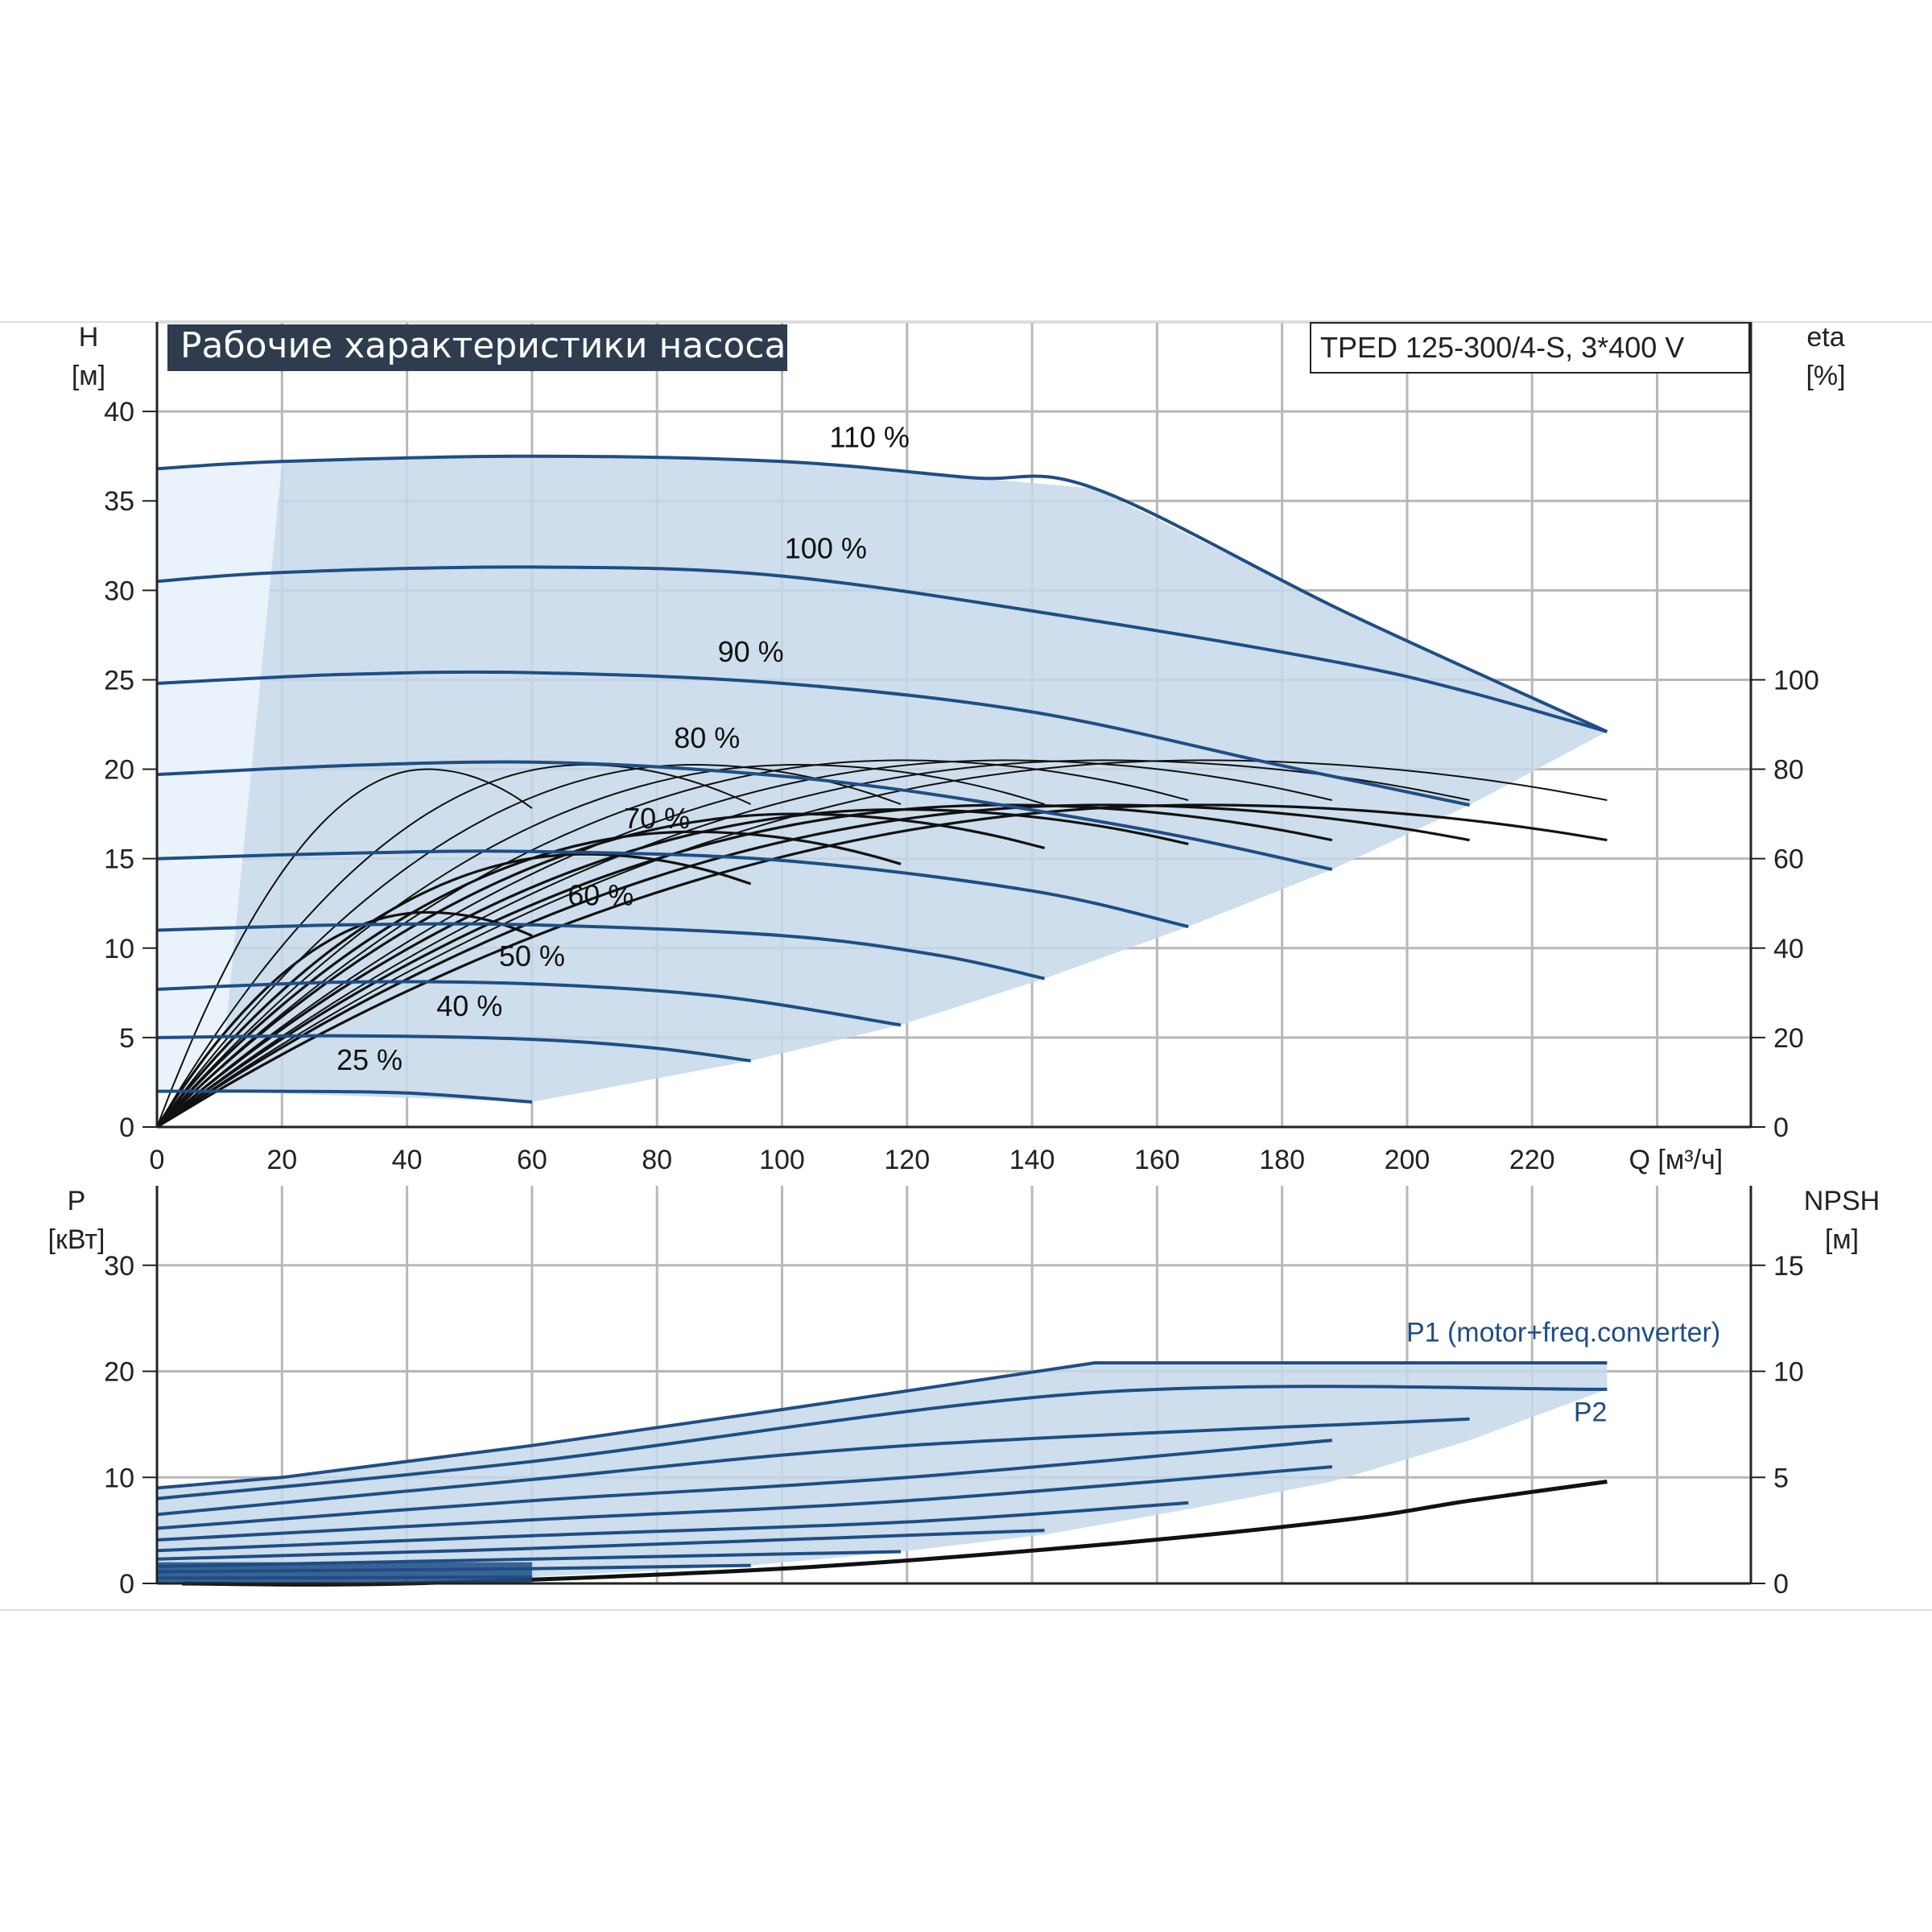 Image resolution: width=1932 pixels, height=1932 pixels. Describe the element at coordinates (119, 1266) in the screenshot. I see `p-tick-label: 30` at that location.